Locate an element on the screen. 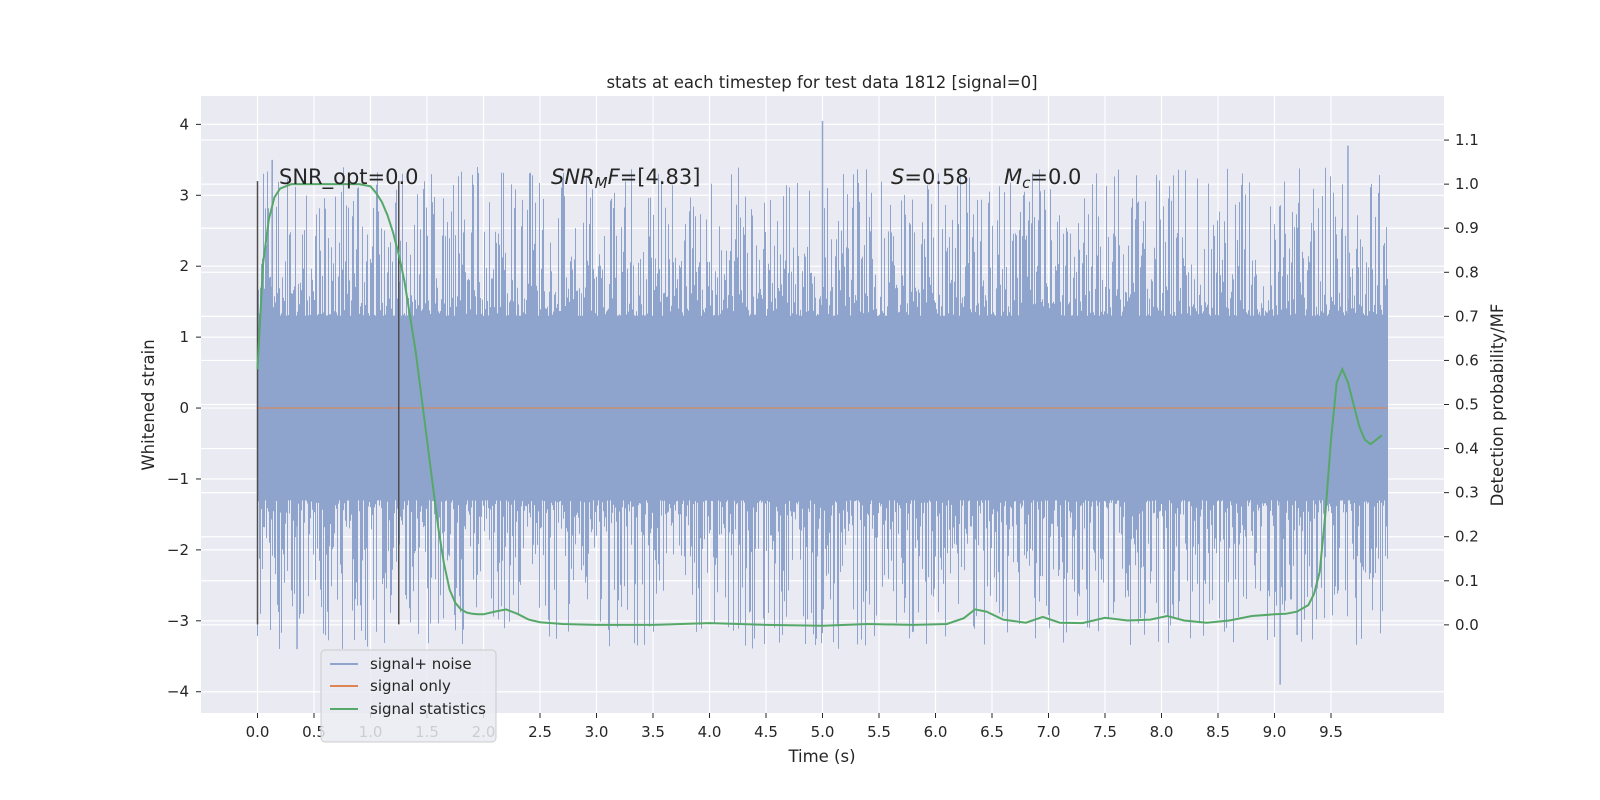  y-tick-label: −3 is located at coordinates (178, 621).